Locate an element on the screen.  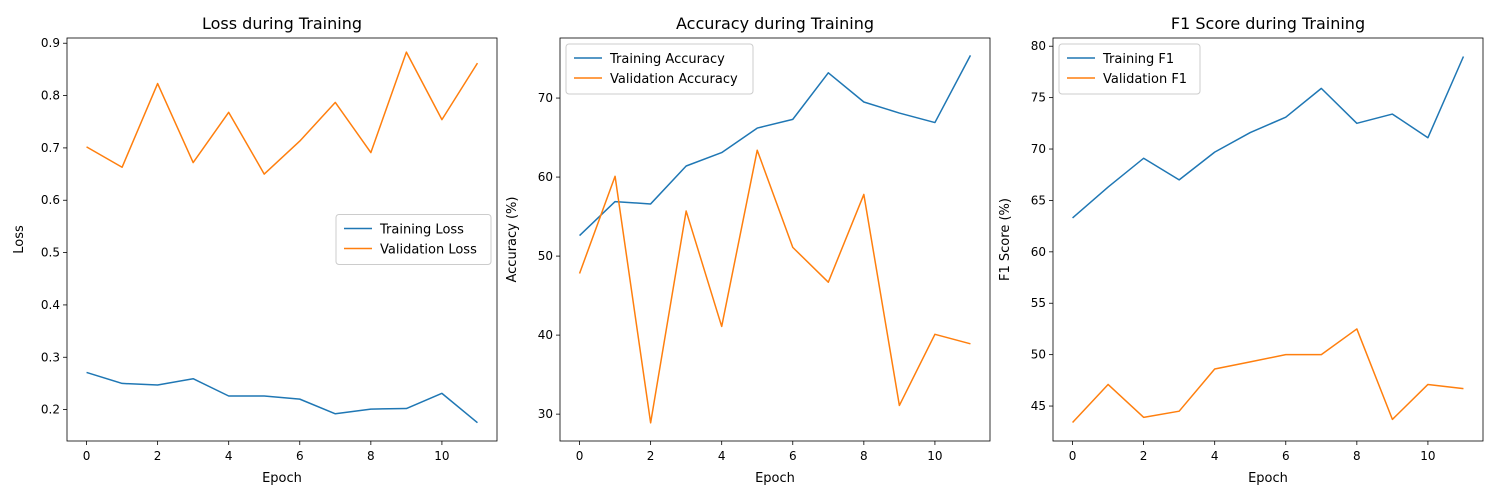
chart-title: Accuracy during Training is located at coordinates (775, 23).